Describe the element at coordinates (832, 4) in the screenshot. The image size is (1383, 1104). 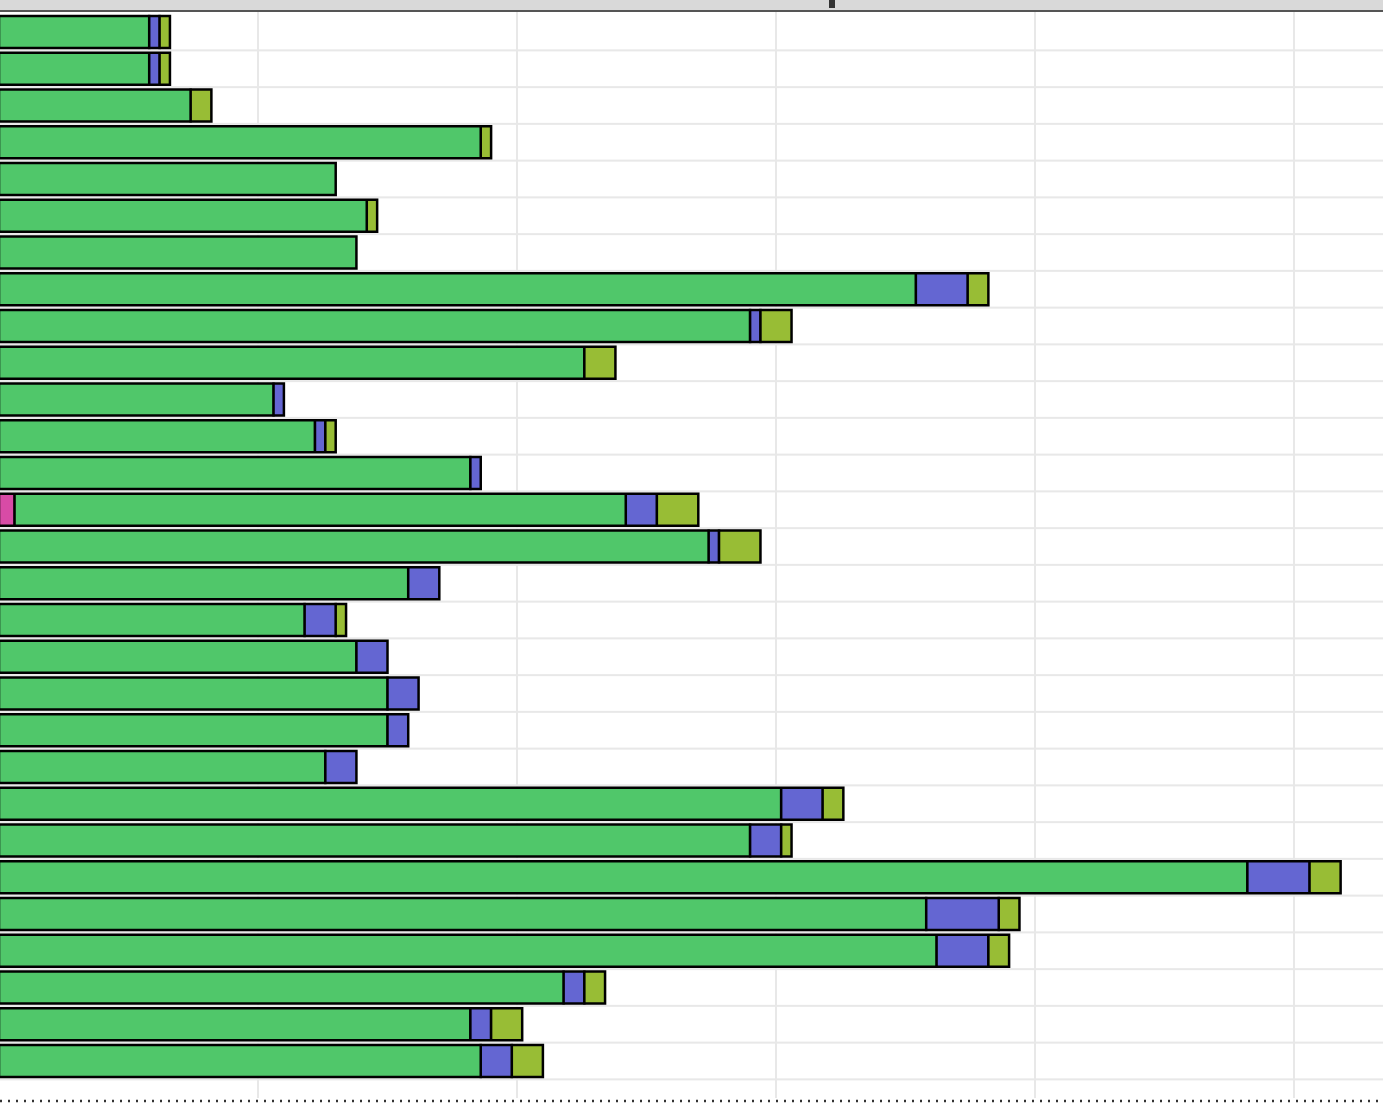
I see `top-tick-mark` at that location.